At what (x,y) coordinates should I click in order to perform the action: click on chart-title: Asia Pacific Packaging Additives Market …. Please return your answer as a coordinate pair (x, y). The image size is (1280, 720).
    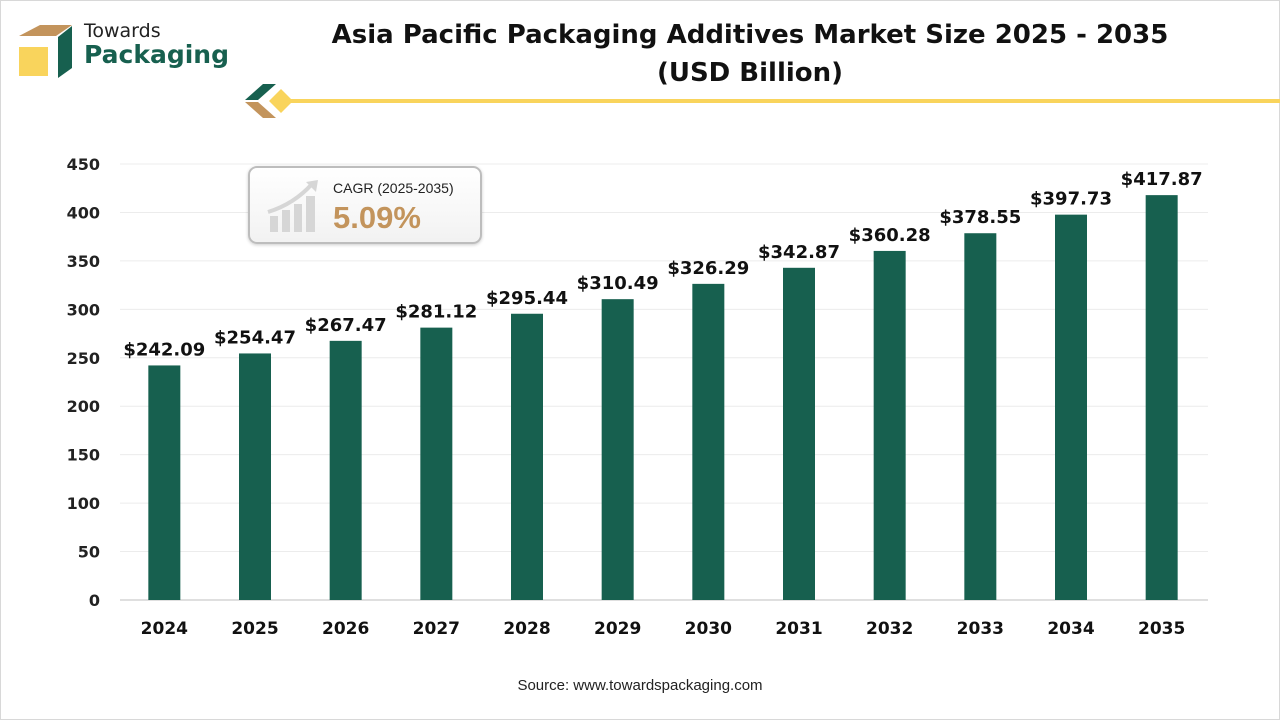
    Looking at the image, I should click on (750, 54).